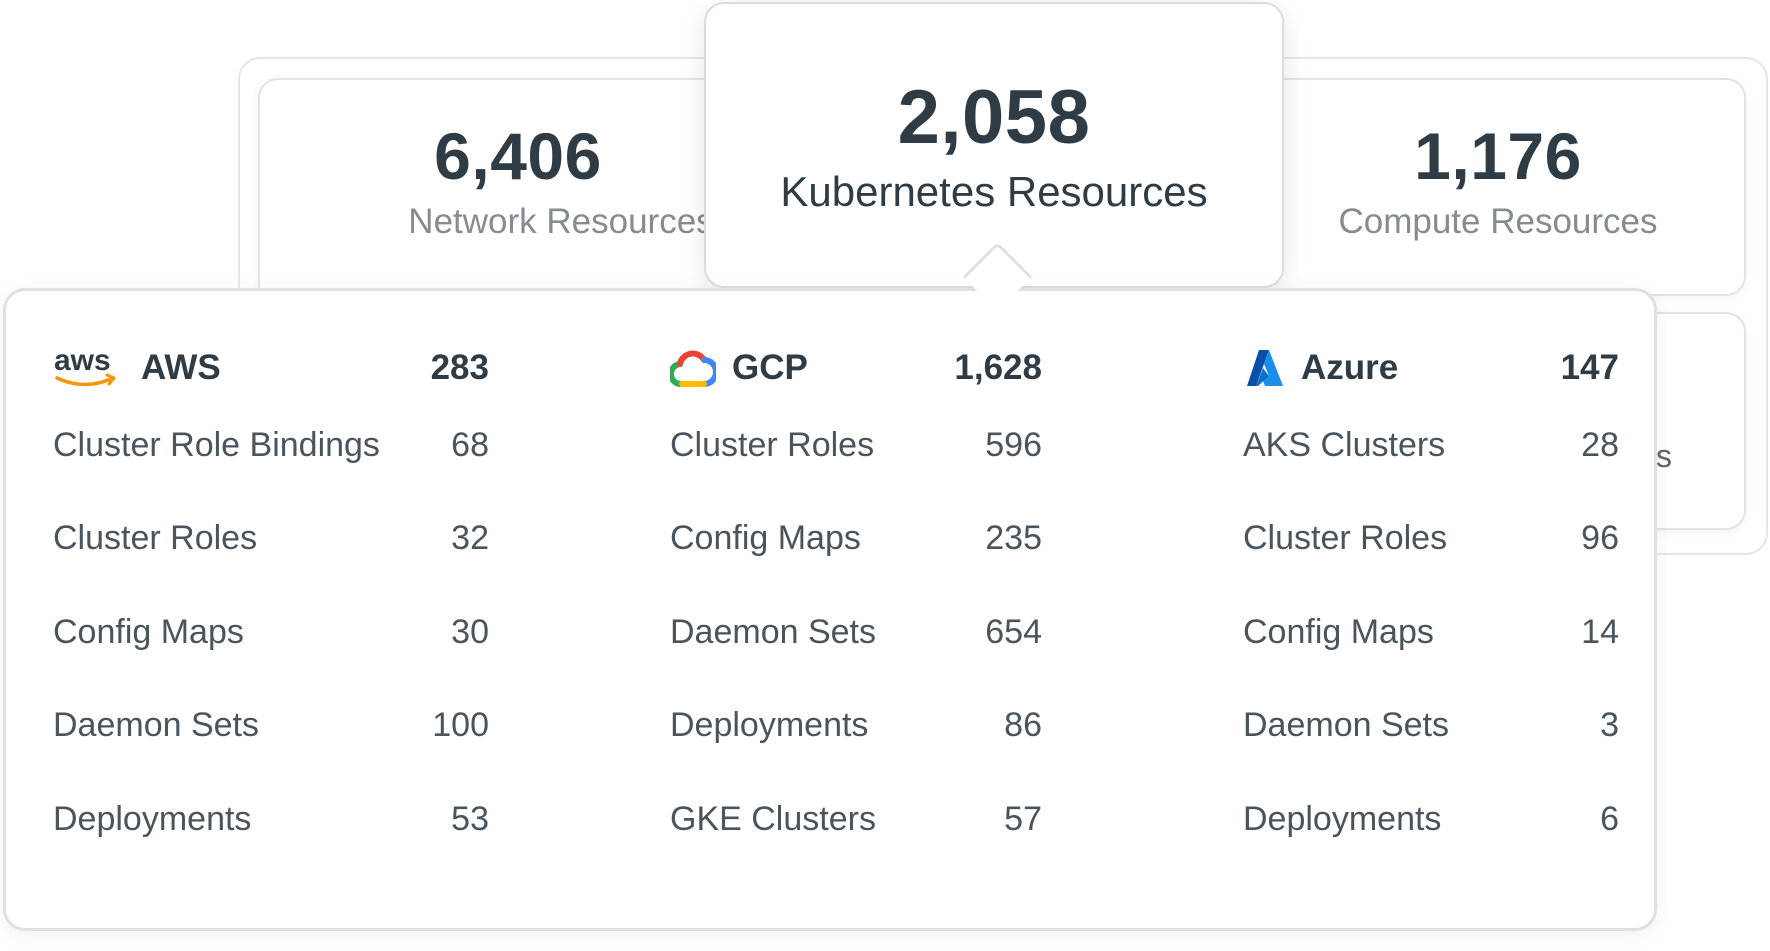 This screenshot has height=951, width=1770. Describe the element at coordinates (460, 724) in the screenshot. I see `item-count: 100` at that location.